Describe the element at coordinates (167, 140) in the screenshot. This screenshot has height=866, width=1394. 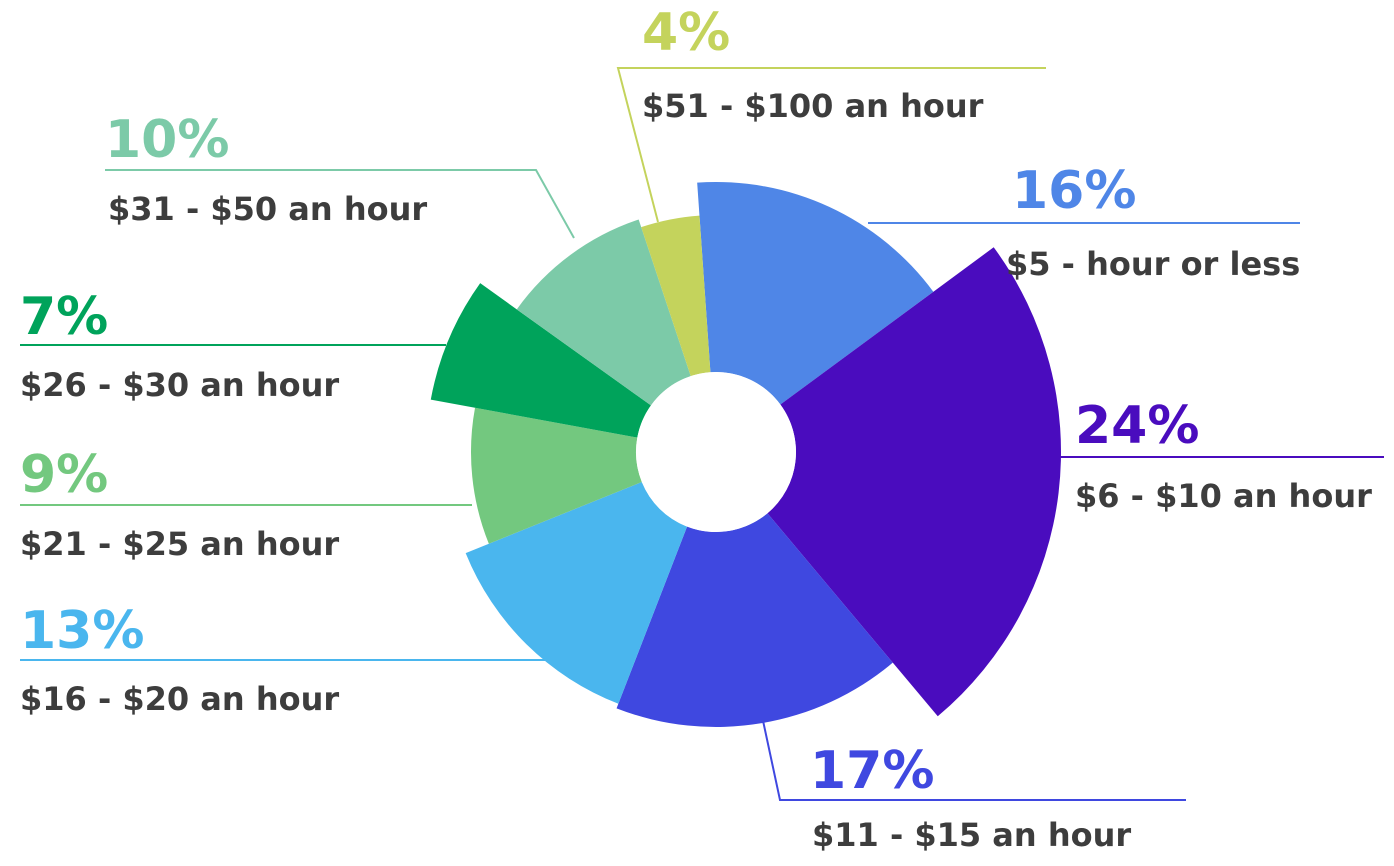
I see `slice-percent-label: 10%` at that location.